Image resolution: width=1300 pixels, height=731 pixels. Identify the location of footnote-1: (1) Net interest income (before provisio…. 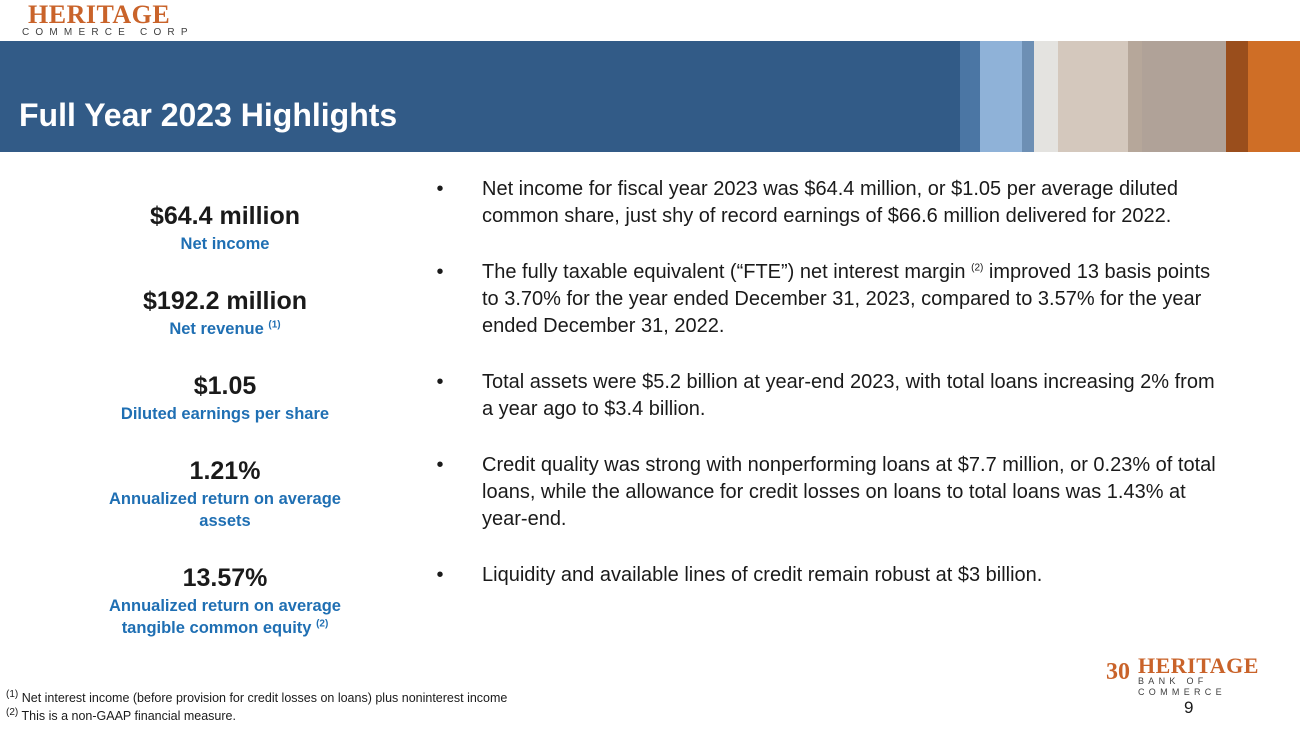
(257, 696).